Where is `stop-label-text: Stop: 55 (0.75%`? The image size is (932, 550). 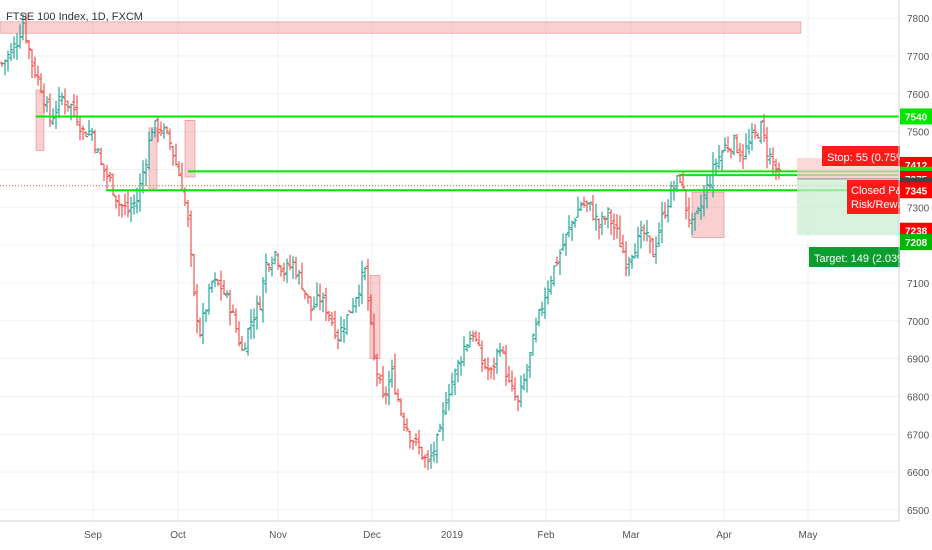
stop-label-text: Stop: 55 (0.75% is located at coordinates (866, 158).